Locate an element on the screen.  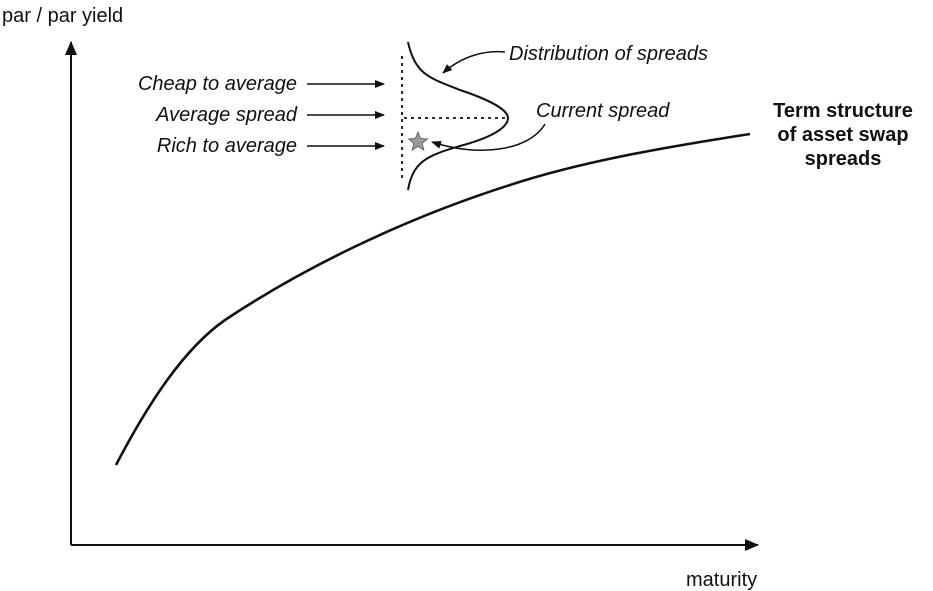
term-structure-label-line2: of asset swap is located at coordinates (842, 135).